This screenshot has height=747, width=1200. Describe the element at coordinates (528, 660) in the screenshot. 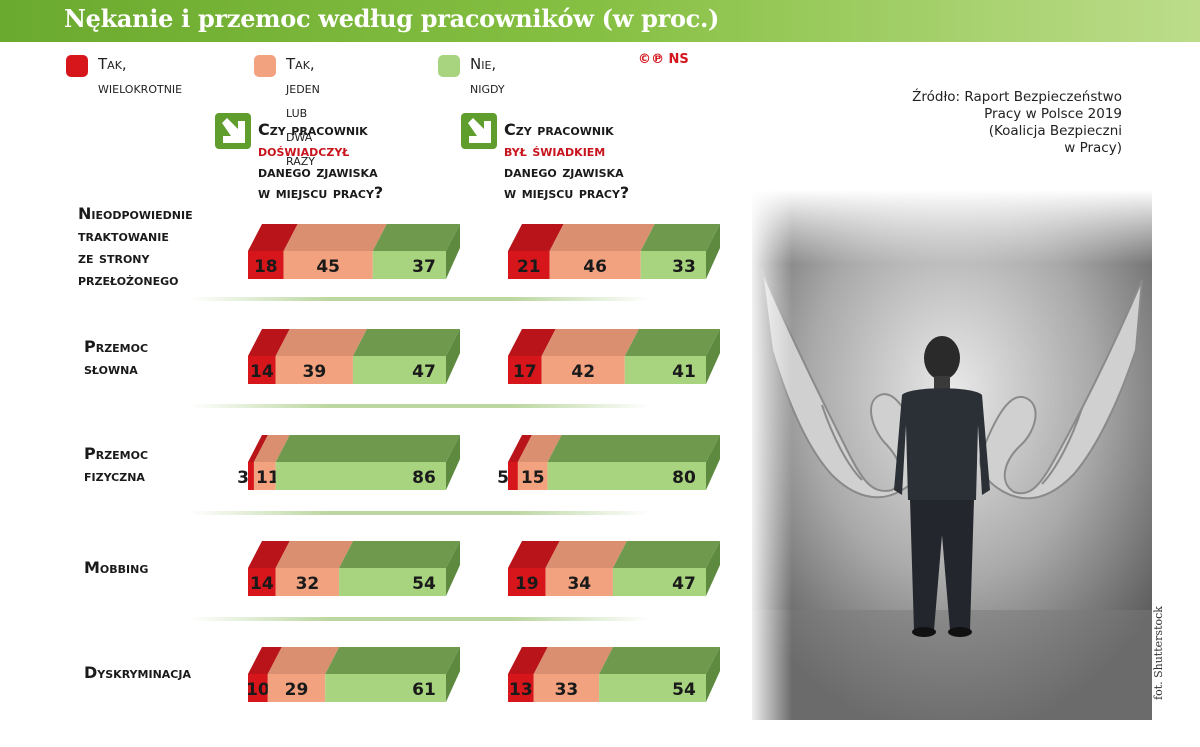

I see `bar-witnessed-row4-seg0-top` at that location.